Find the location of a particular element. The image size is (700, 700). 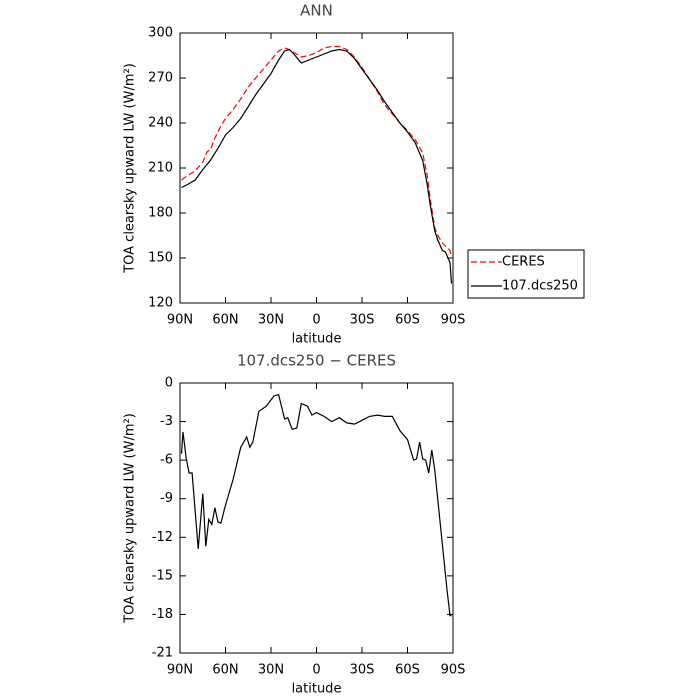

legend-box is located at coordinates (526, 274).